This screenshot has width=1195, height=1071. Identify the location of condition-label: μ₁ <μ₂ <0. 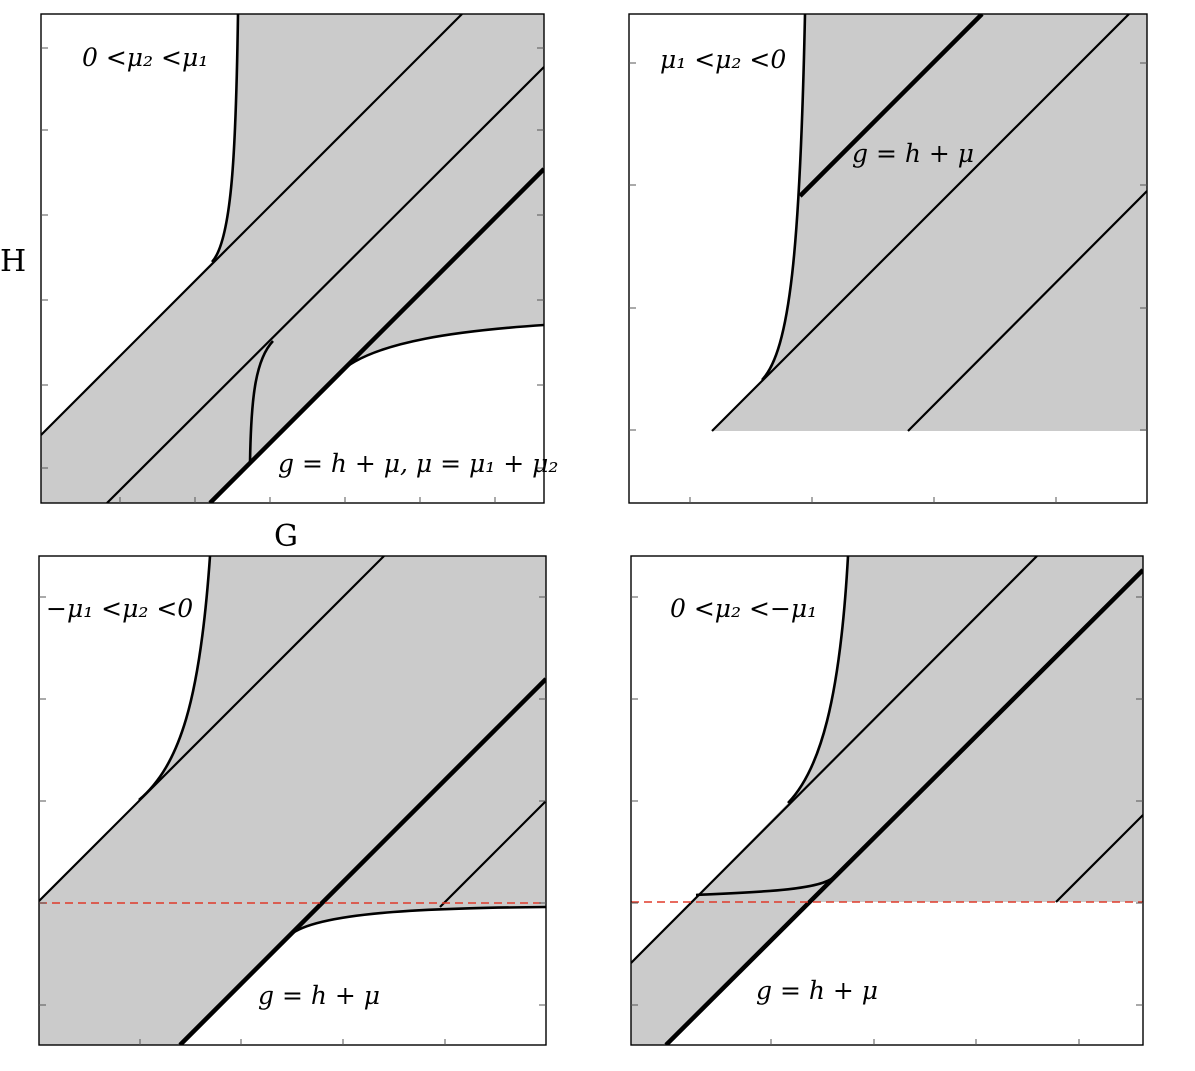
(723, 59).